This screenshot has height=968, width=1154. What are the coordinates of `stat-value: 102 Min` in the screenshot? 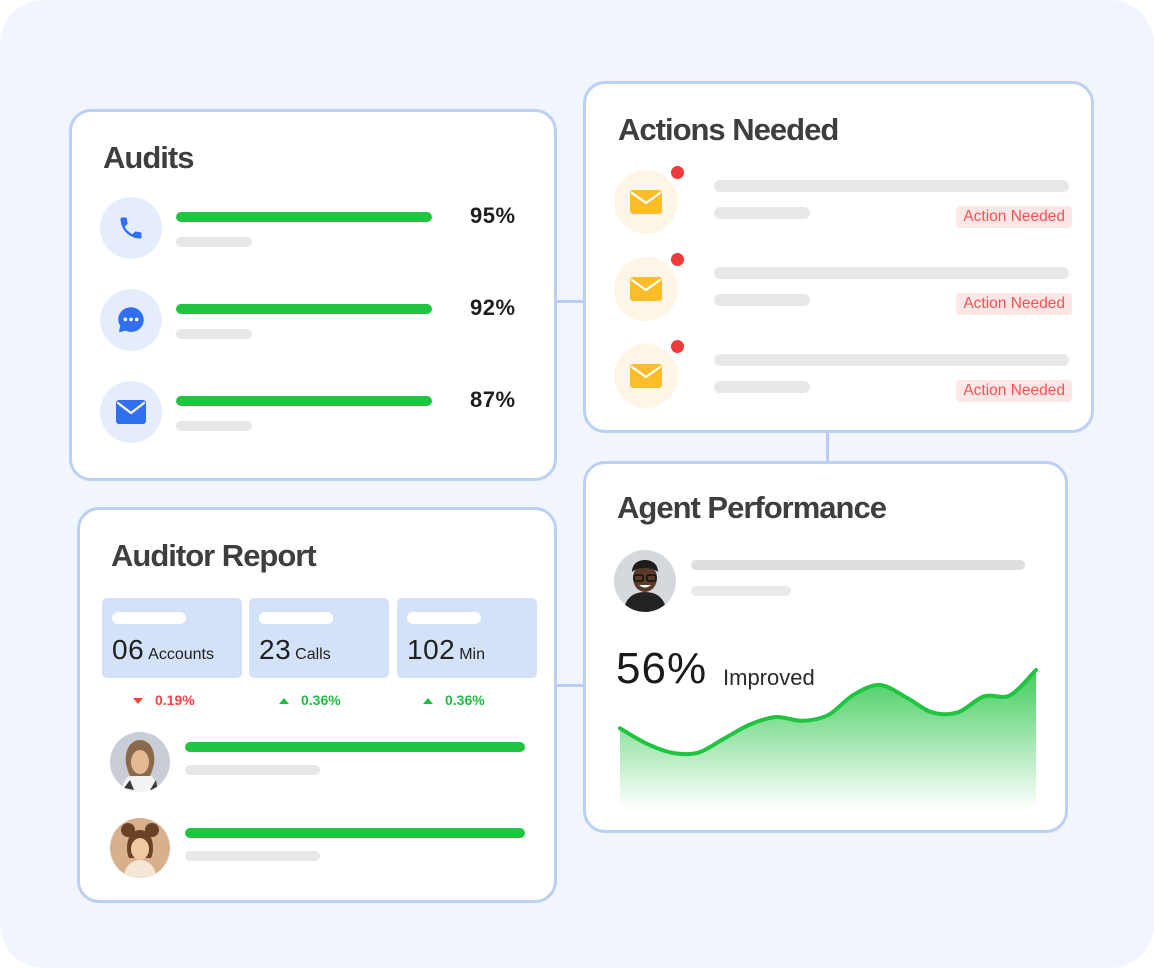 It's located at (446, 649).